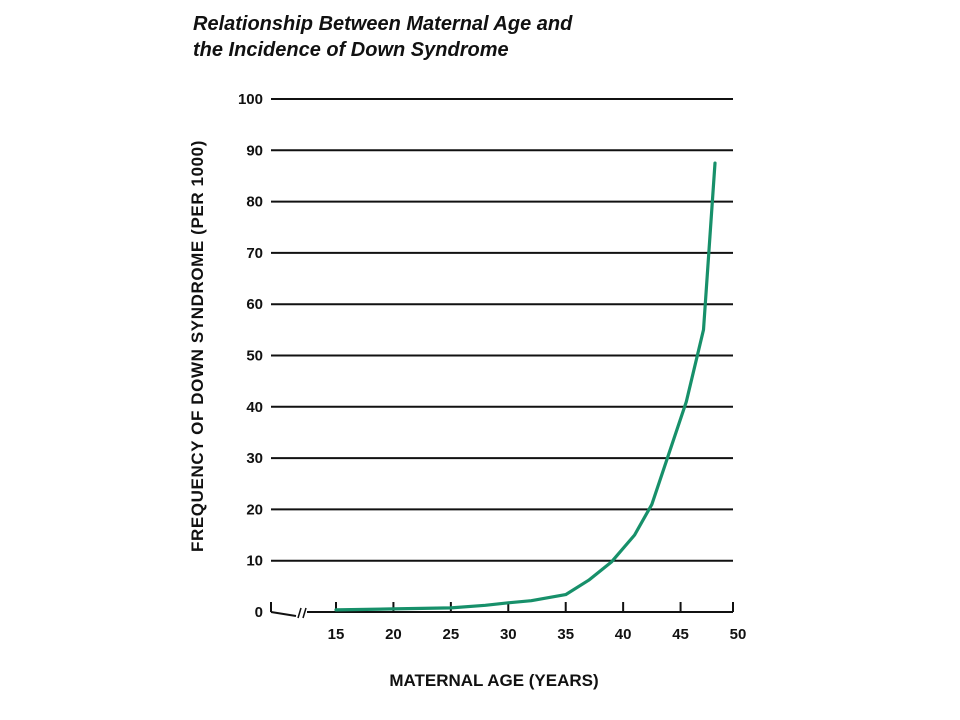 The height and width of the screenshot is (720, 960). Describe the element at coordinates (254, 304) in the screenshot. I see `y-tick-label: 60` at that location.